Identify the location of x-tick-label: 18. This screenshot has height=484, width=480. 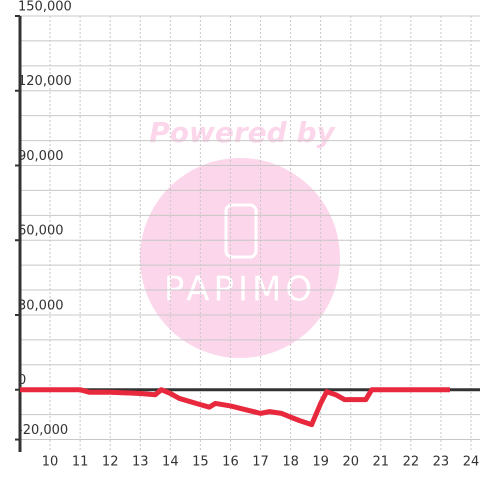
(290, 462).